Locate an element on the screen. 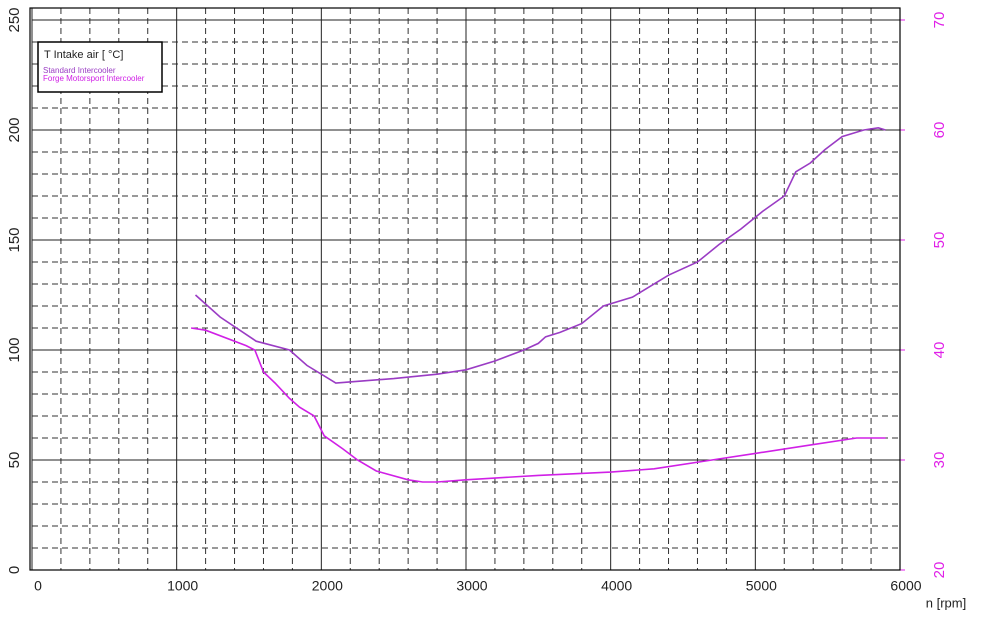 This screenshot has width=1000, height=618. x-tick-label: 3000 is located at coordinates (471, 586).